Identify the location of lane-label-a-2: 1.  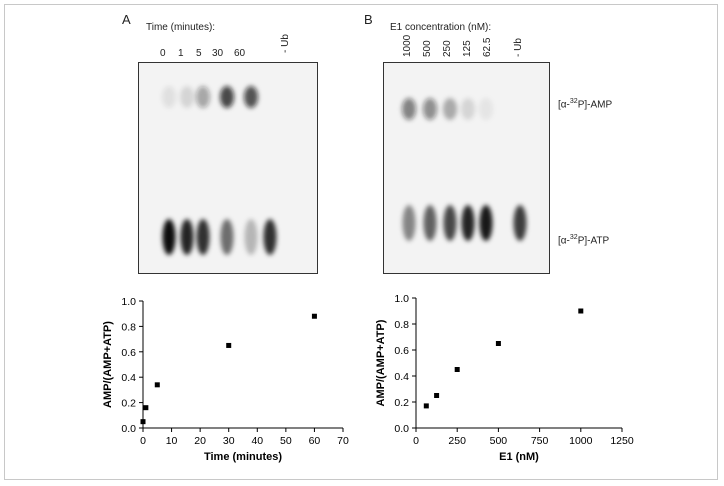
(181, 53).